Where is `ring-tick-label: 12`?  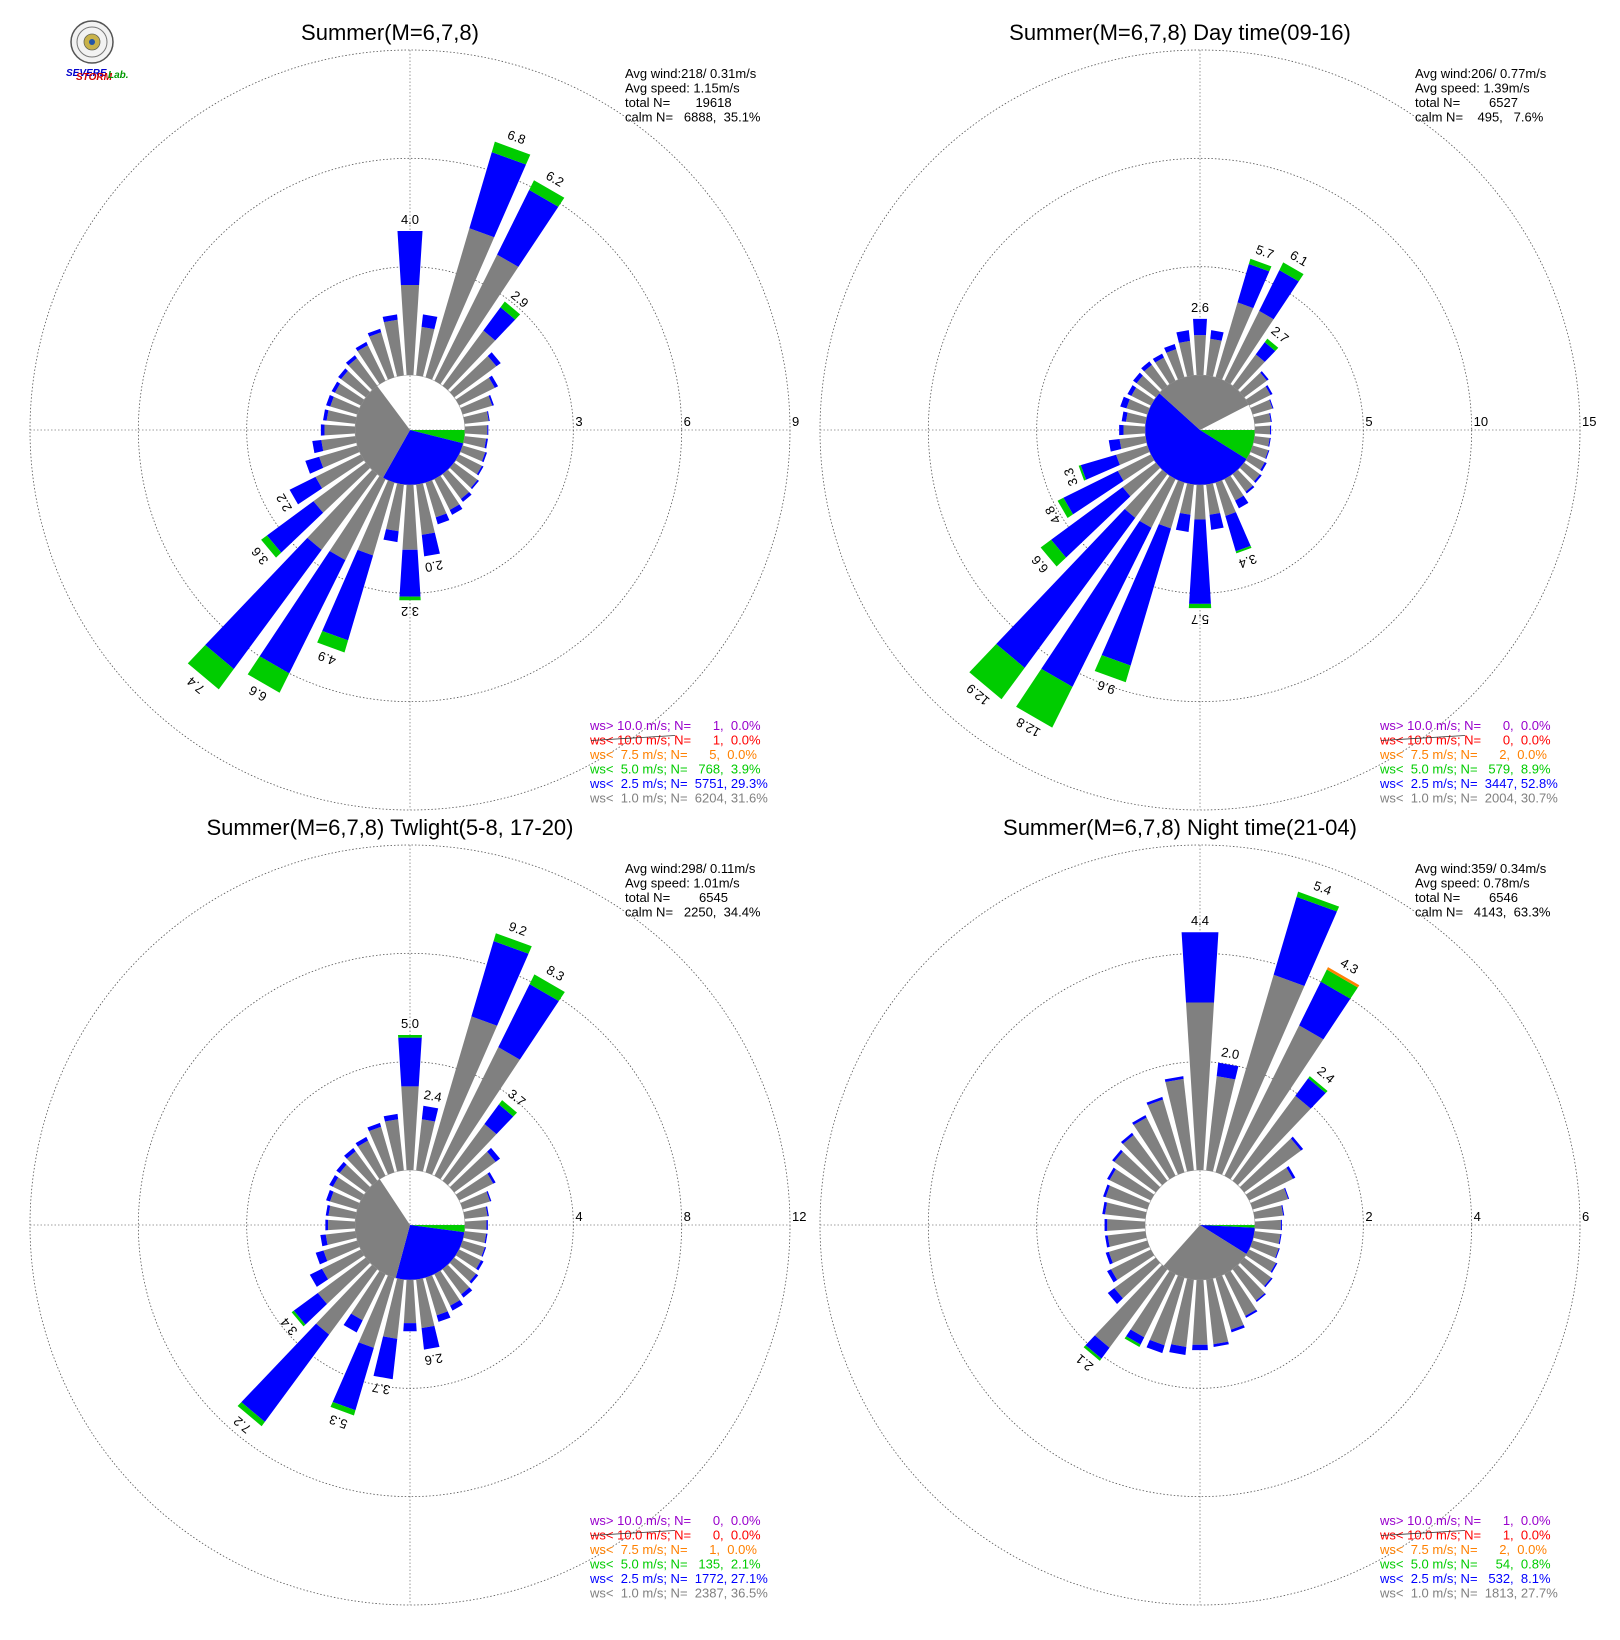
ring-tick-label: 12 is located at coordinates (799, 1216).